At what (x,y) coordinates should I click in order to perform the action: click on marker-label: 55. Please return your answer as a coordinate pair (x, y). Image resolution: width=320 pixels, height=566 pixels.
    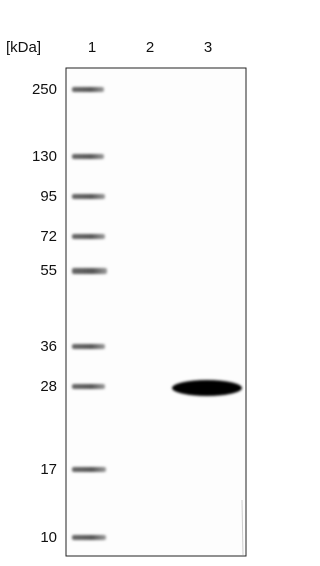
    Looking at the image, I should click on (48, 270).